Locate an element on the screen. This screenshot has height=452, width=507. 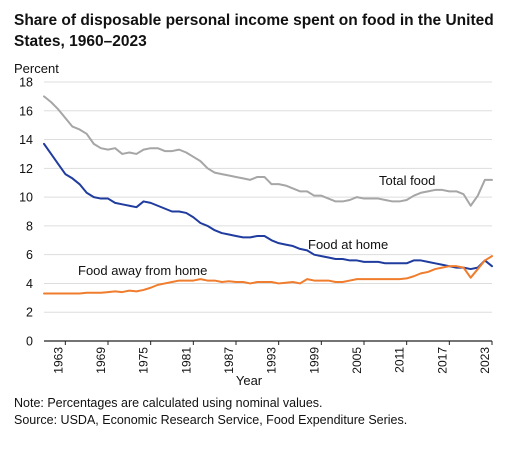
y-tick-label: 4 is located at coordinates (29, 284).